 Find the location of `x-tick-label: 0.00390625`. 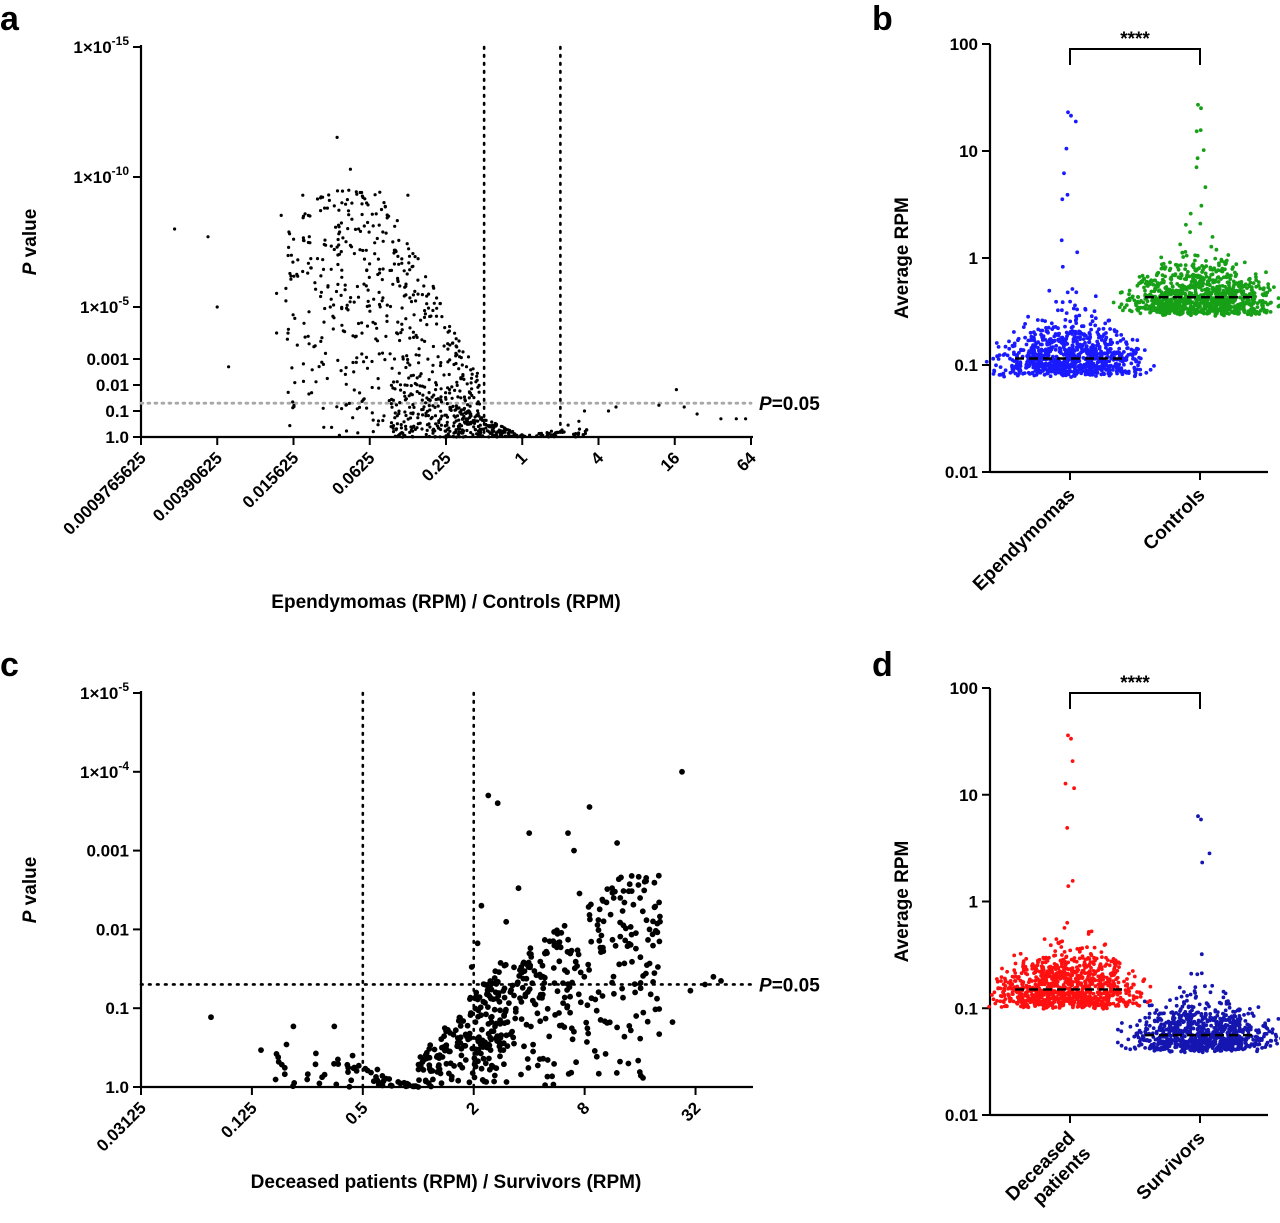

x-tick-label: 0.00390625 is located at coordinates (187, 486).